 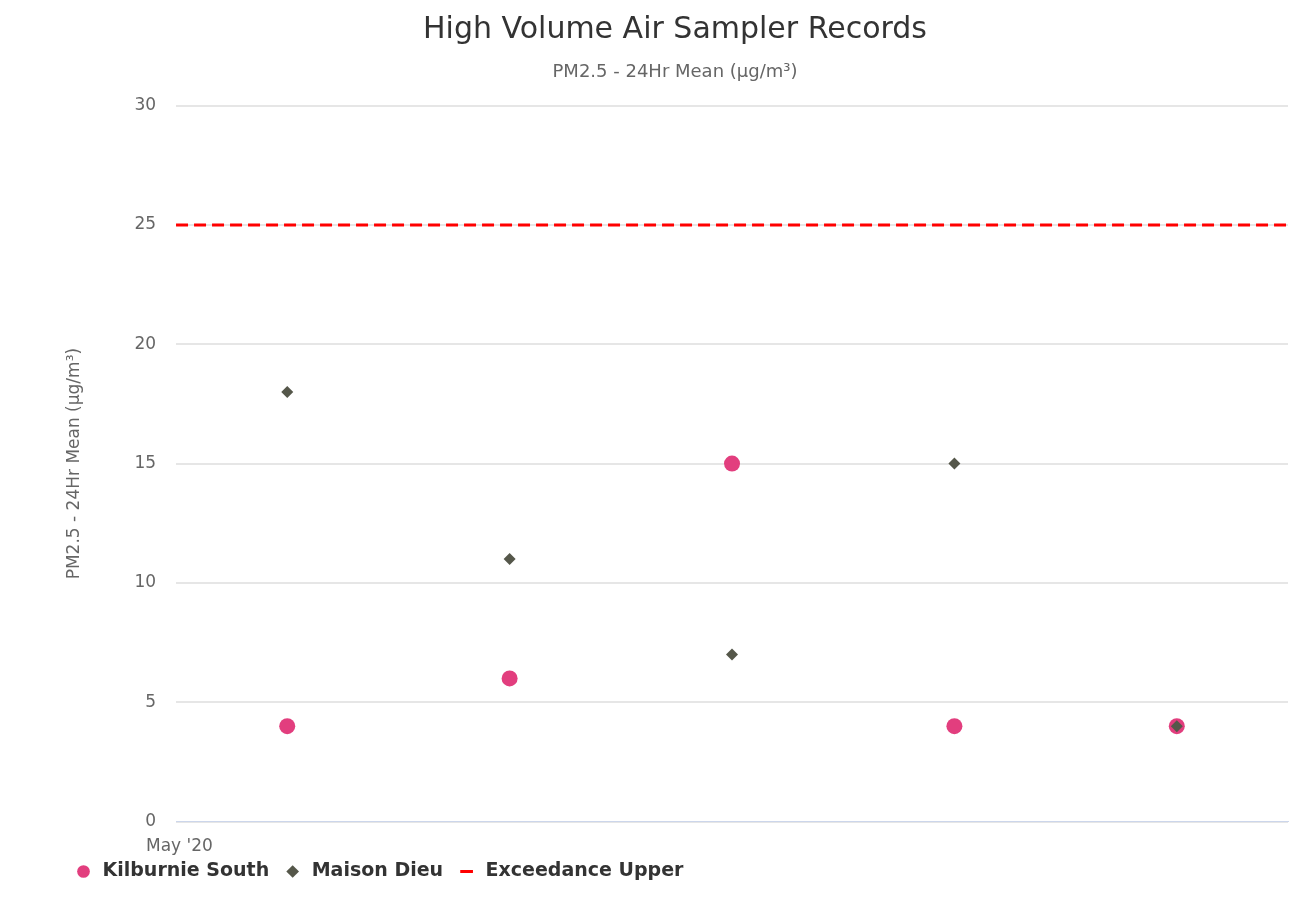 What do you see at coordinates (377, 869) in the screenshot?
I see `legend-label: Maison Dieu` at bounding box center [377, 869].